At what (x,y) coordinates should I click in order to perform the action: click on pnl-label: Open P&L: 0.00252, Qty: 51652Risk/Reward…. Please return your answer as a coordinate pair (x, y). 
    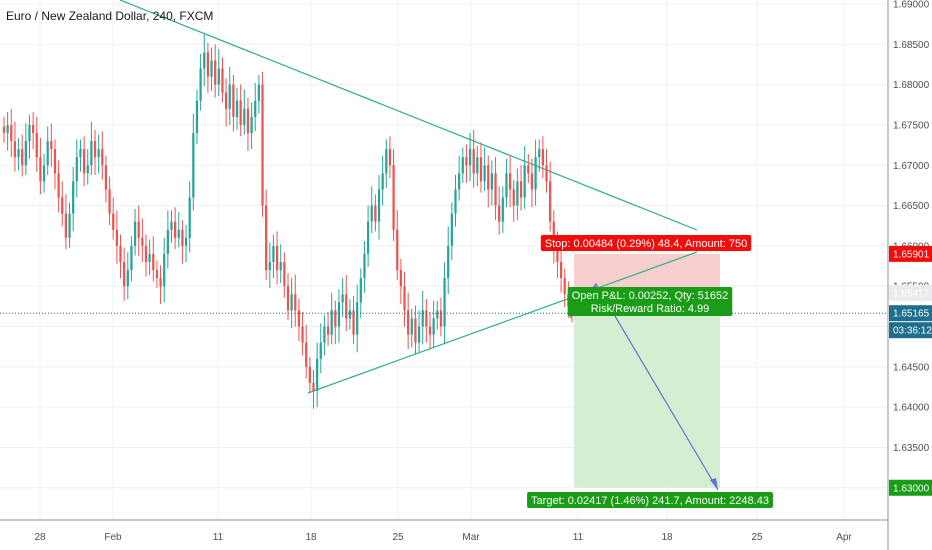
    Looking at the image, I should click on (650, 301).